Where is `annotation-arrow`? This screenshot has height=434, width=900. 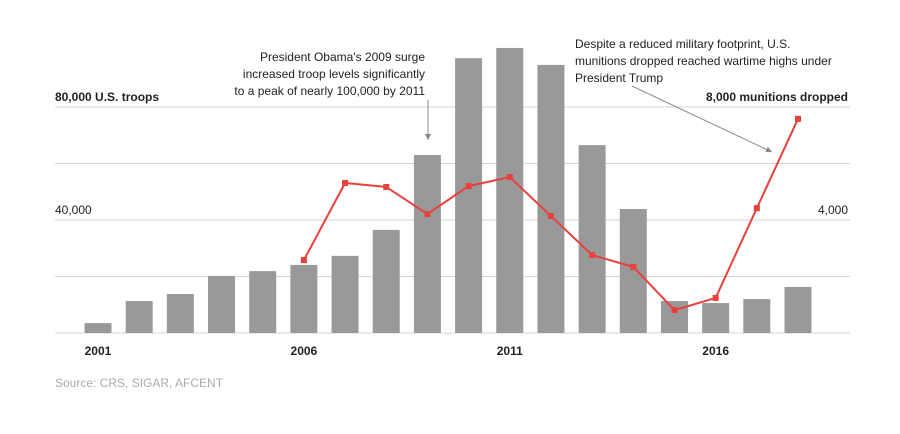
annotation-arrow is located at coordinates (702, 119).